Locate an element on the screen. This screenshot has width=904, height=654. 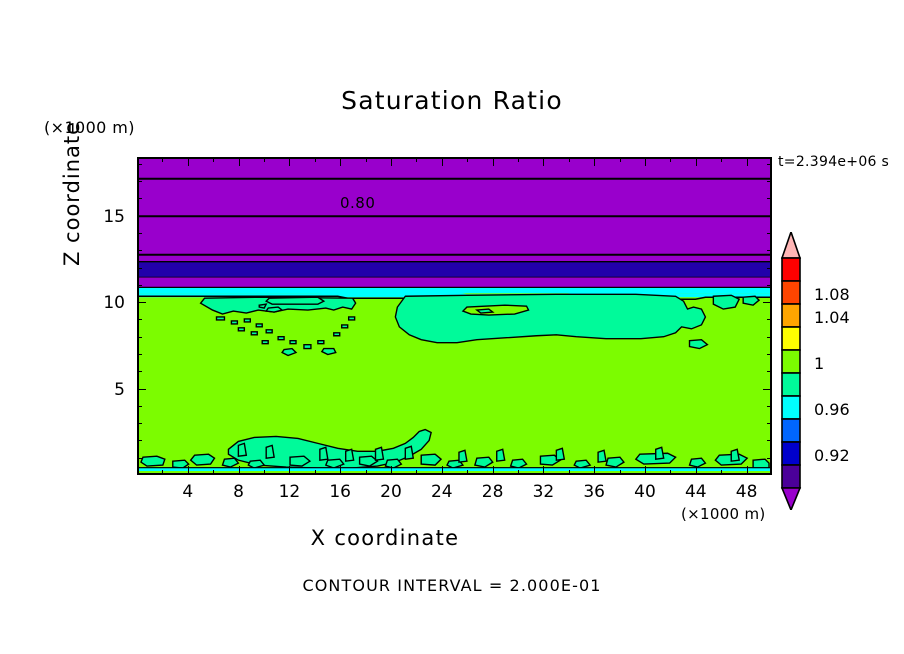
colorbar-tick-label-0.96: 0.96 is located at coordinates (832, 409).